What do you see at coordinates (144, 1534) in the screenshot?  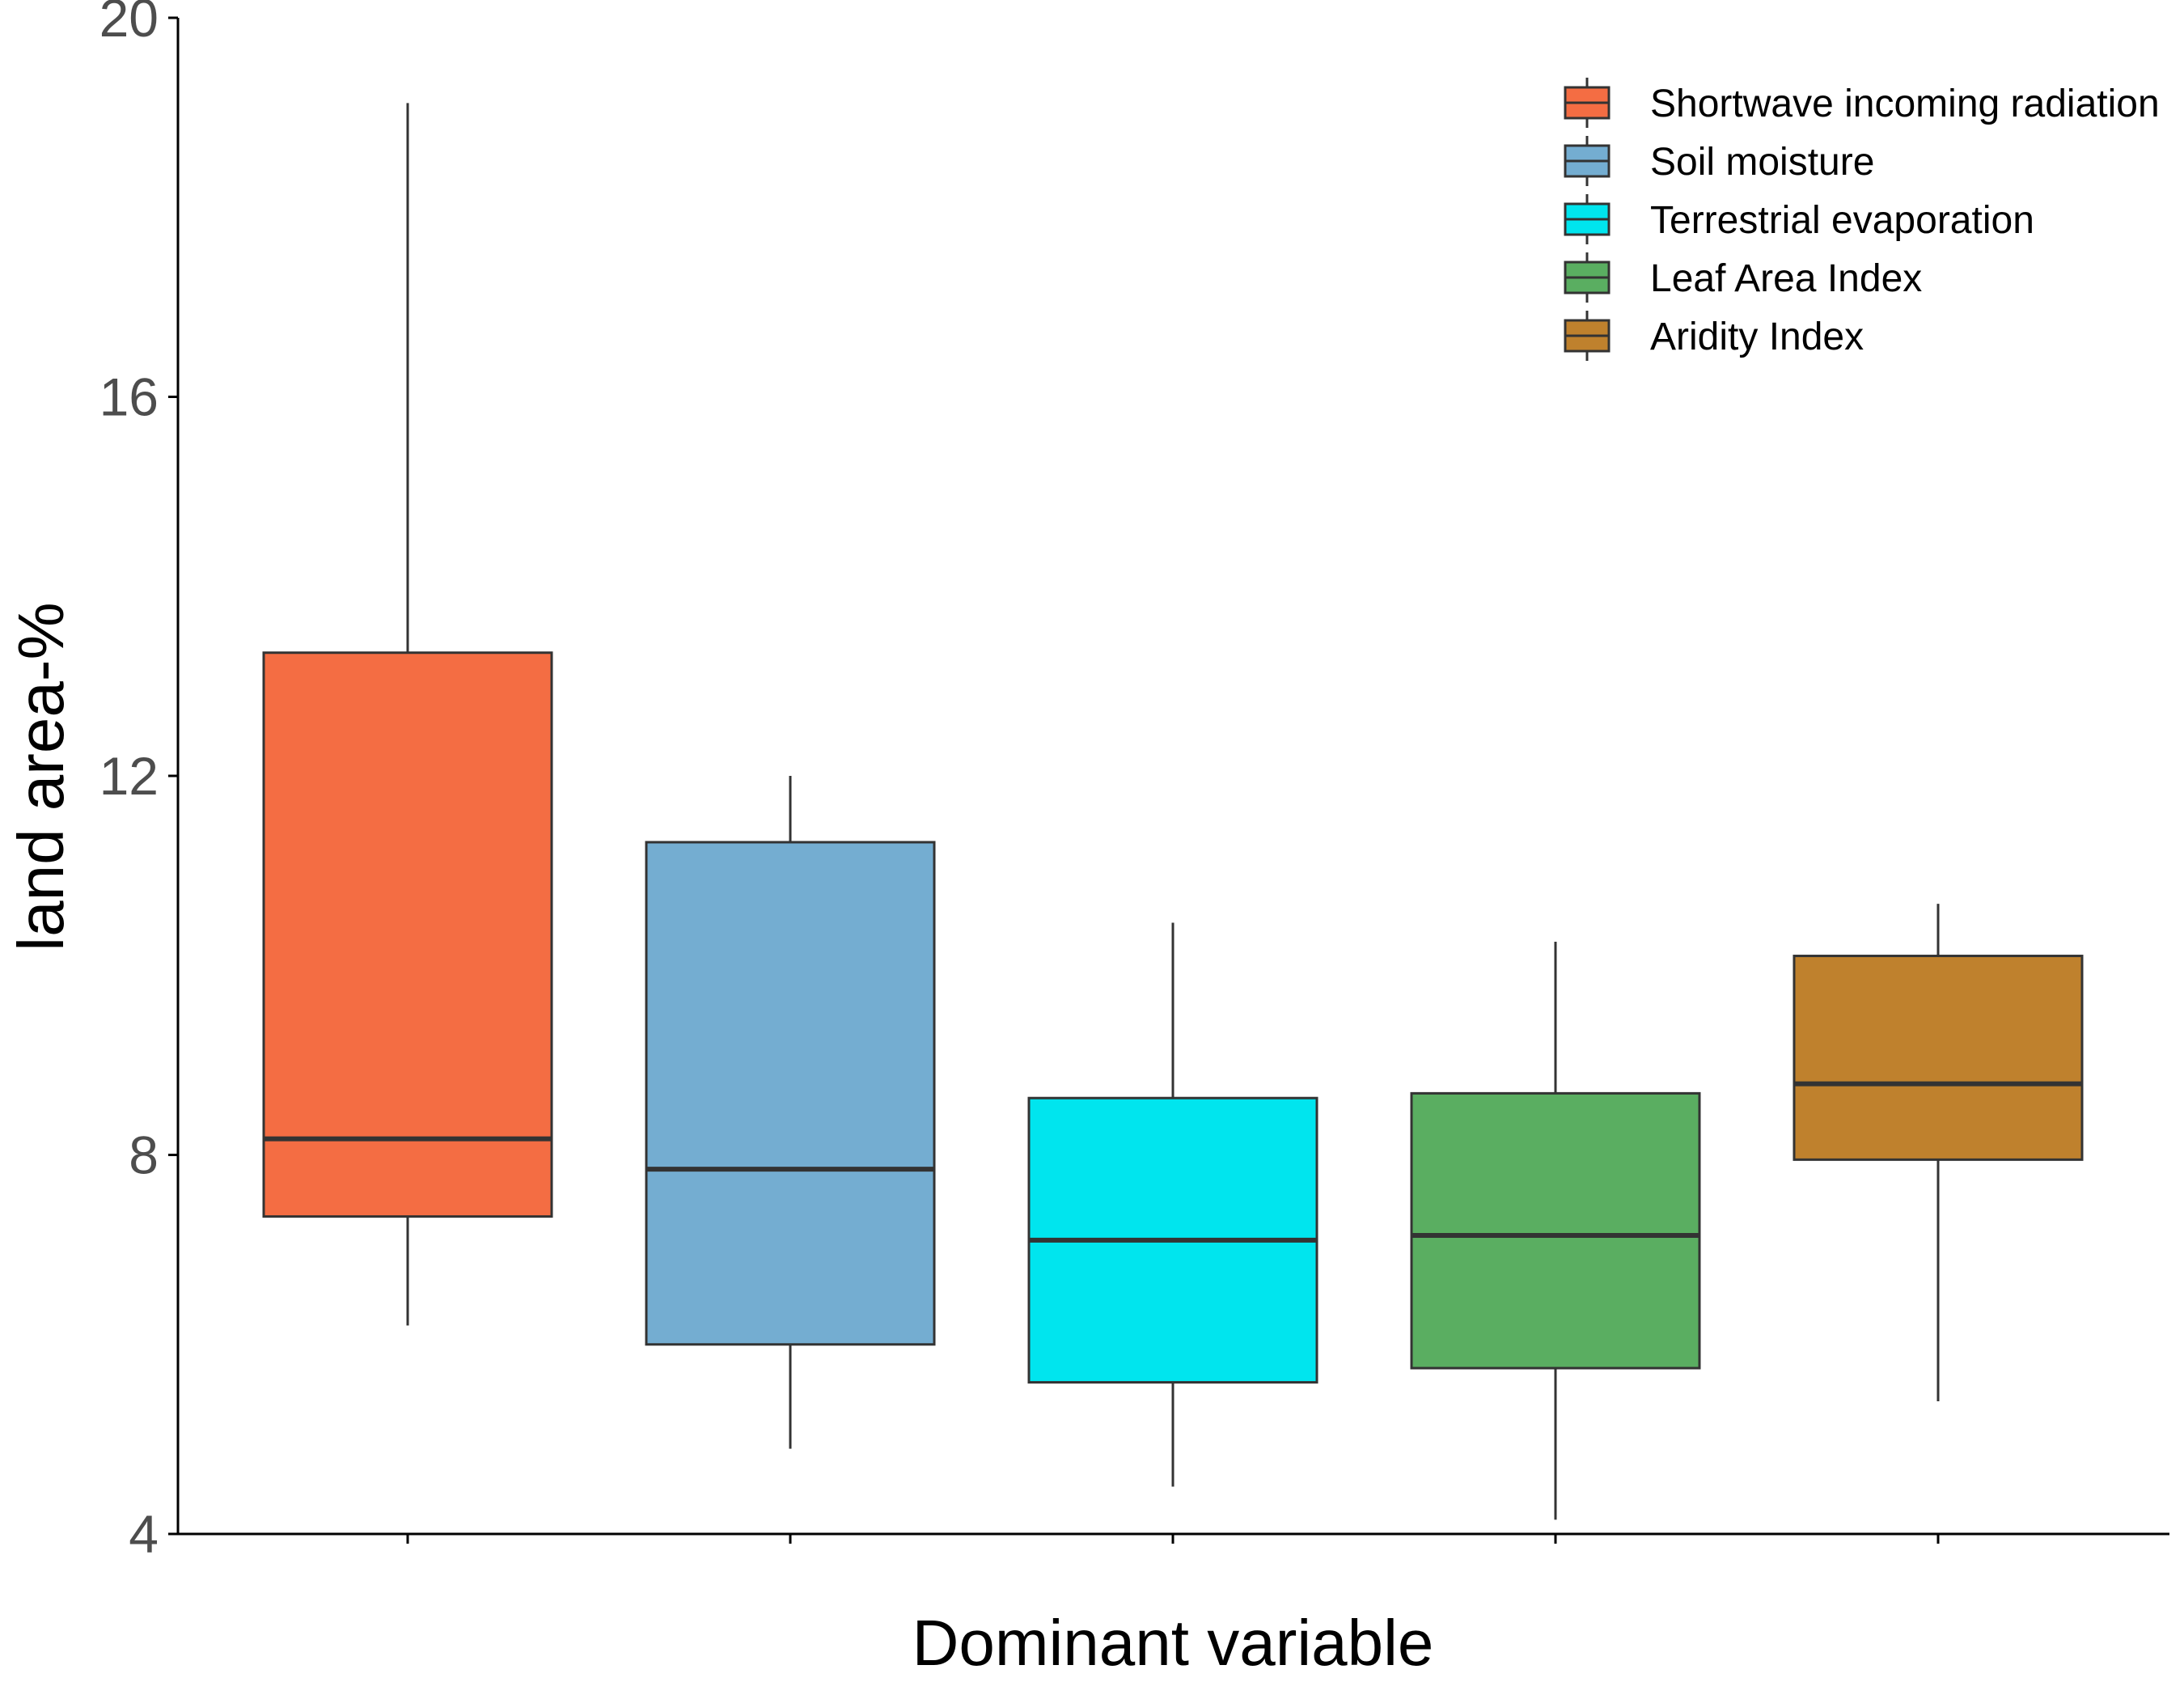 I see `y-tick-label: 4` at bounding box center [144, 1534].